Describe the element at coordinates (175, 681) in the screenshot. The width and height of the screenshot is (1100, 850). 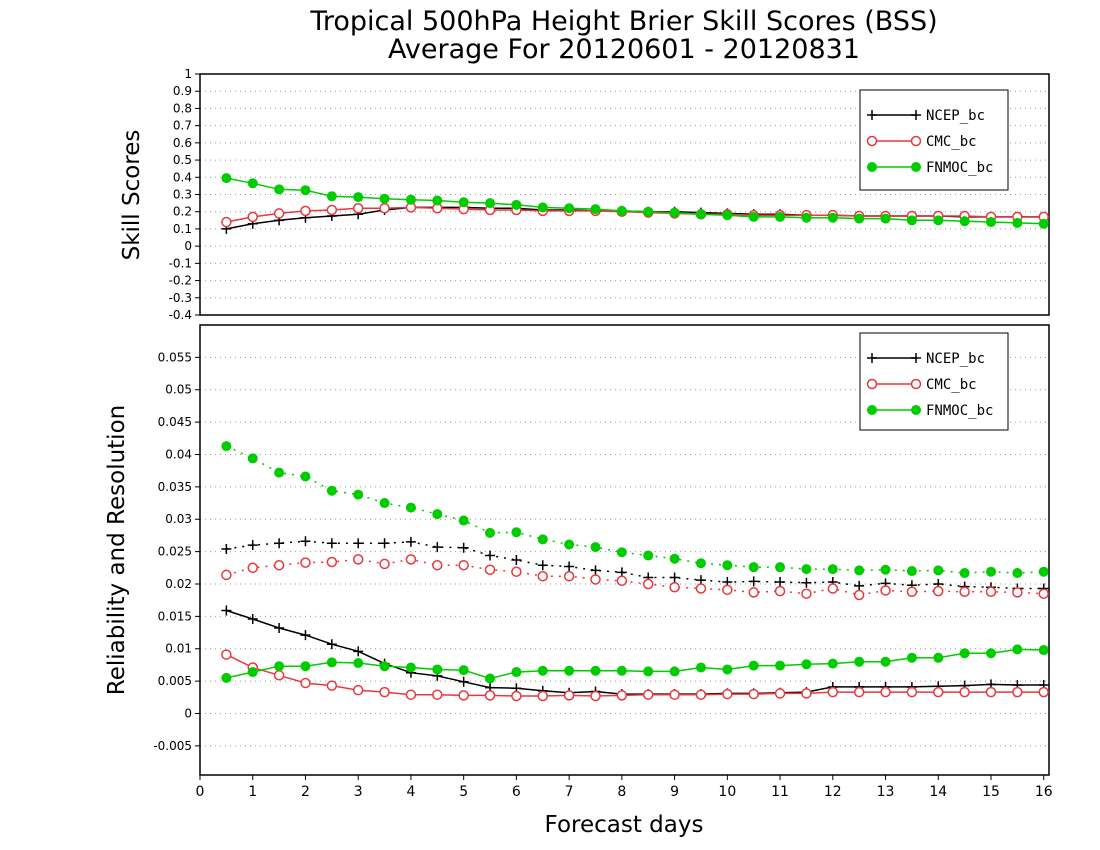
I see `y-tick-label: 0.005` at that location.